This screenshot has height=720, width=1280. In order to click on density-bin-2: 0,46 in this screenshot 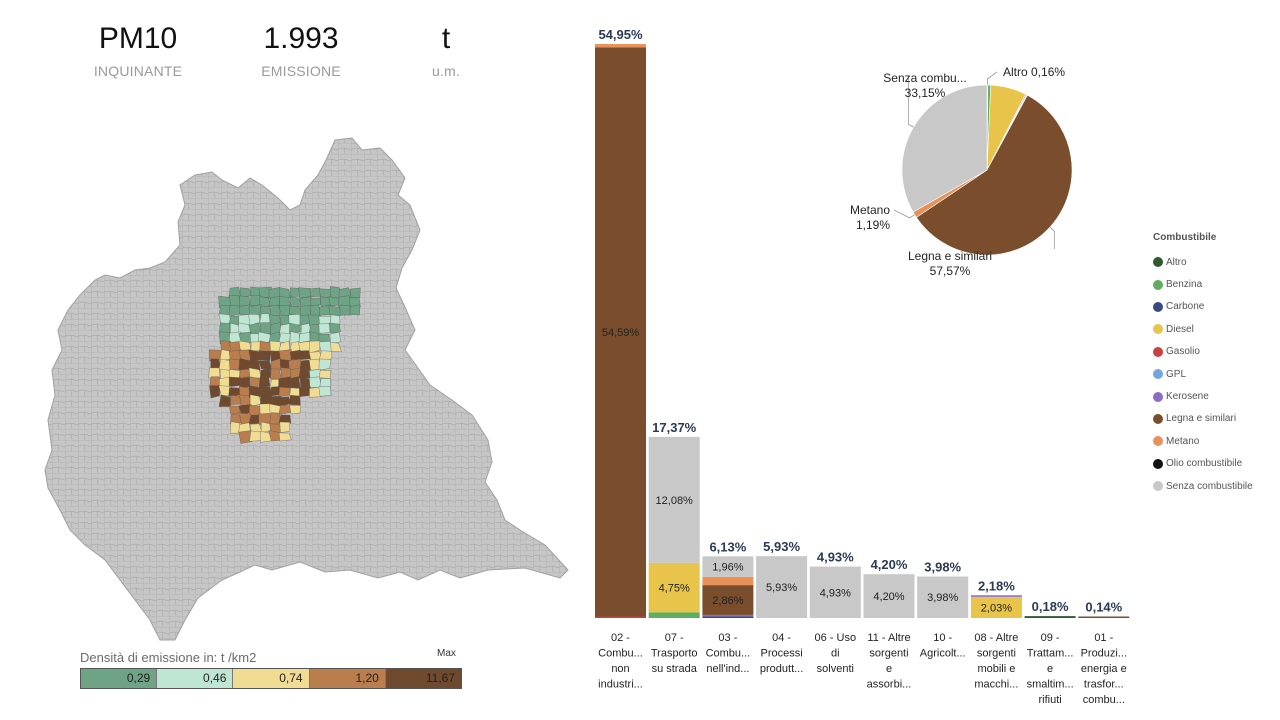, I will do `click(195, 678)`.